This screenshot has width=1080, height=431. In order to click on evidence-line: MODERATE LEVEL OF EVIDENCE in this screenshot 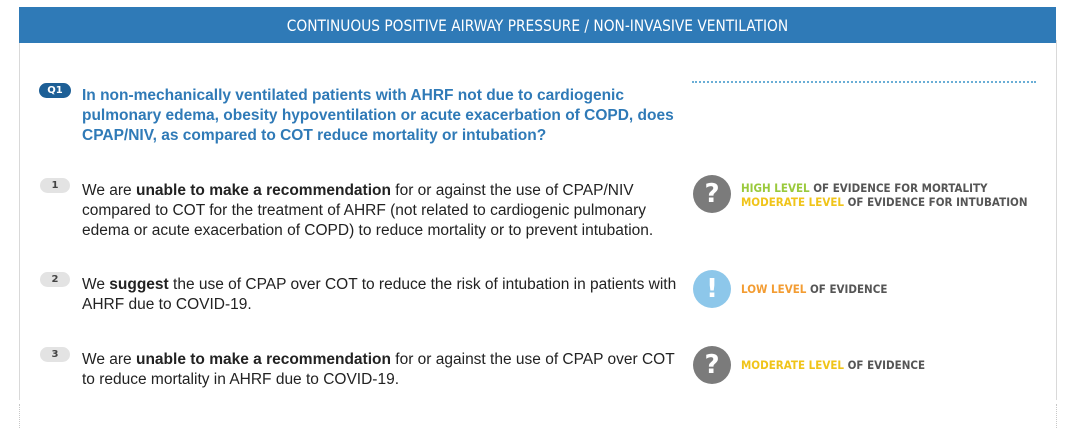, I will do `click(833, 365)`.